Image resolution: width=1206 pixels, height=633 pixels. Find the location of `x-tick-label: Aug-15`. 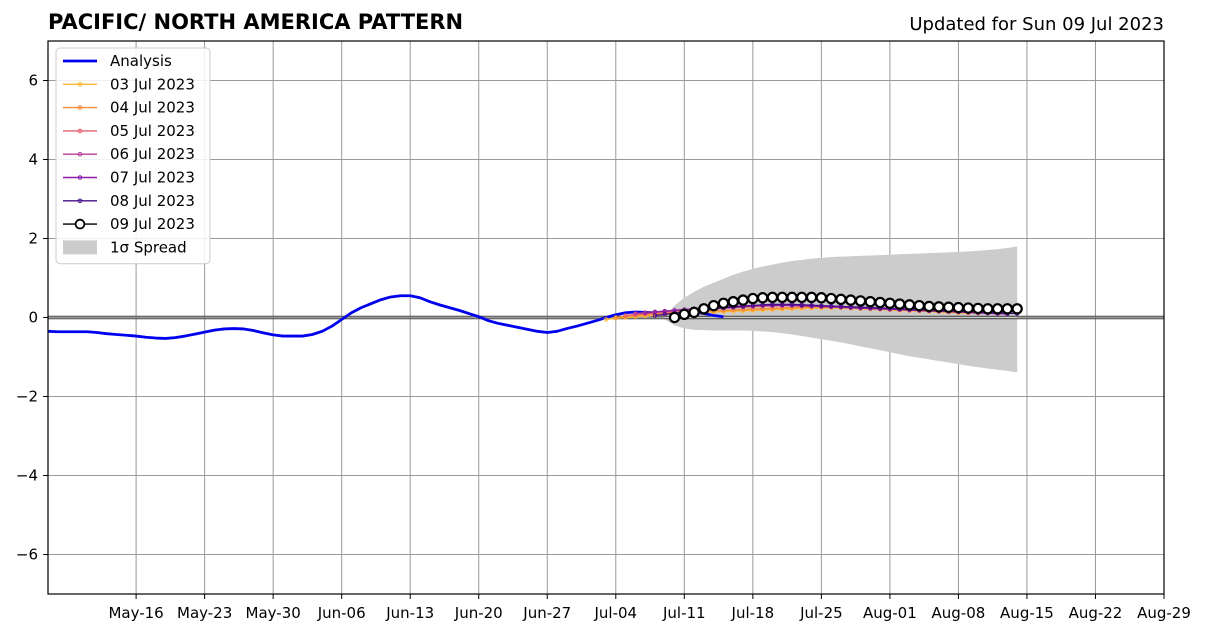

x-tick-label: Aug-15 is located at coordinates (1027, 613).